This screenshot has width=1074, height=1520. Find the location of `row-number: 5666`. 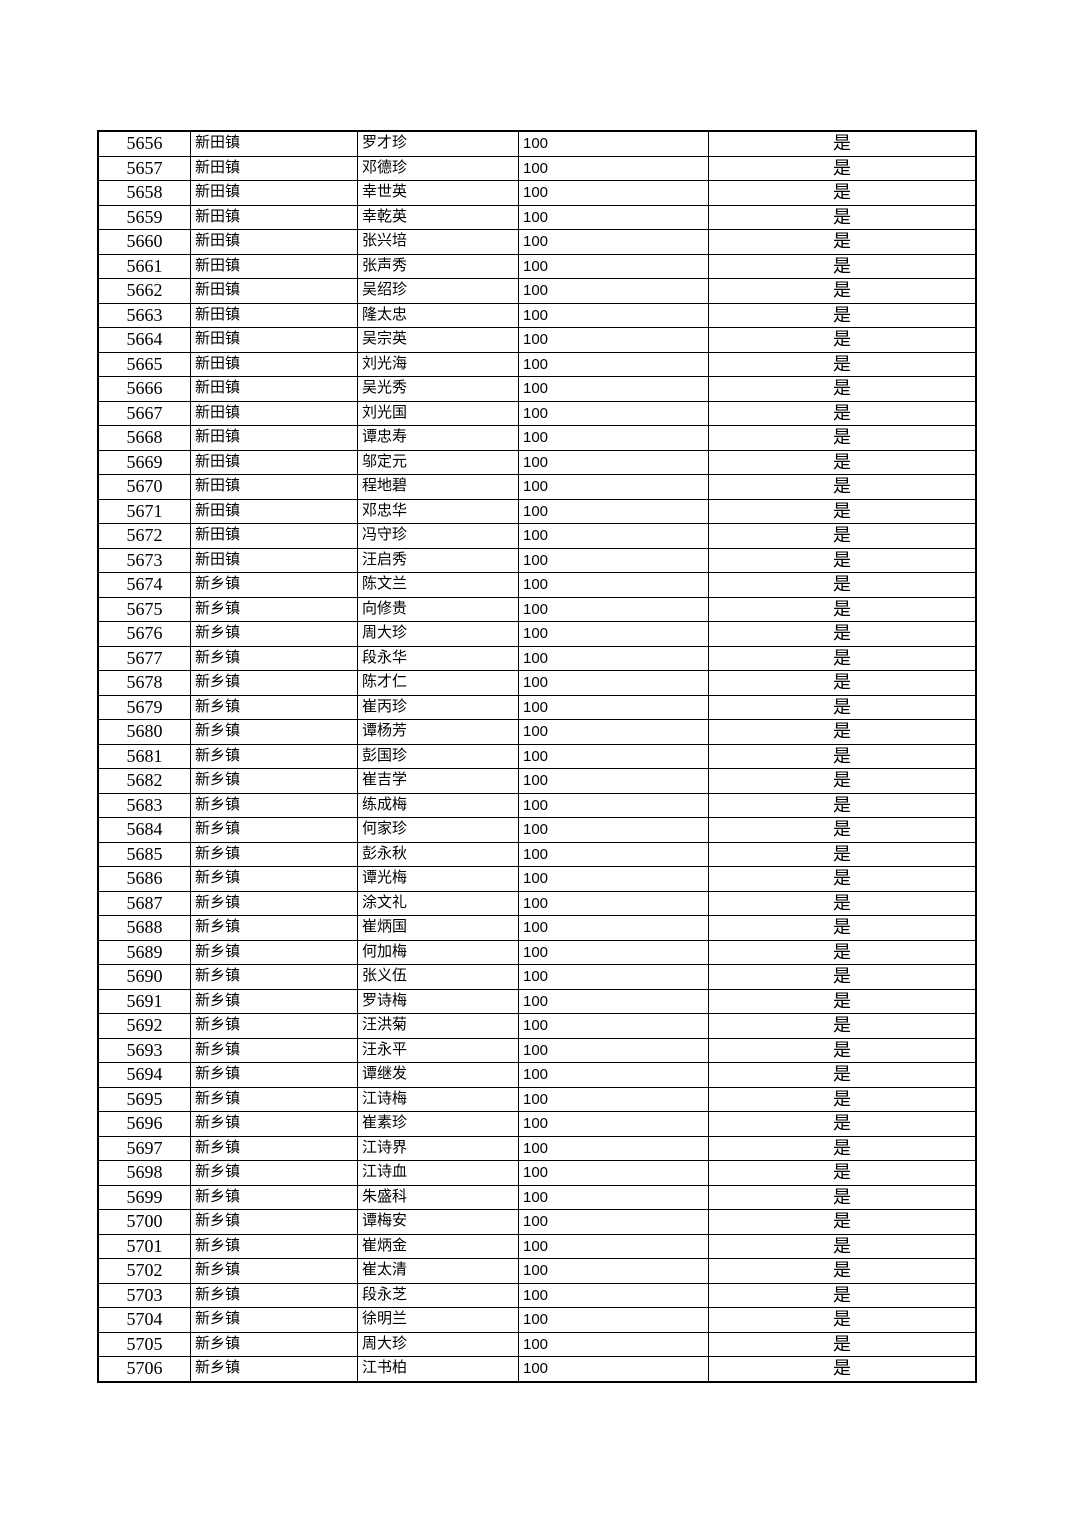

row-number: 5666 is located at coordinates (144, 389).